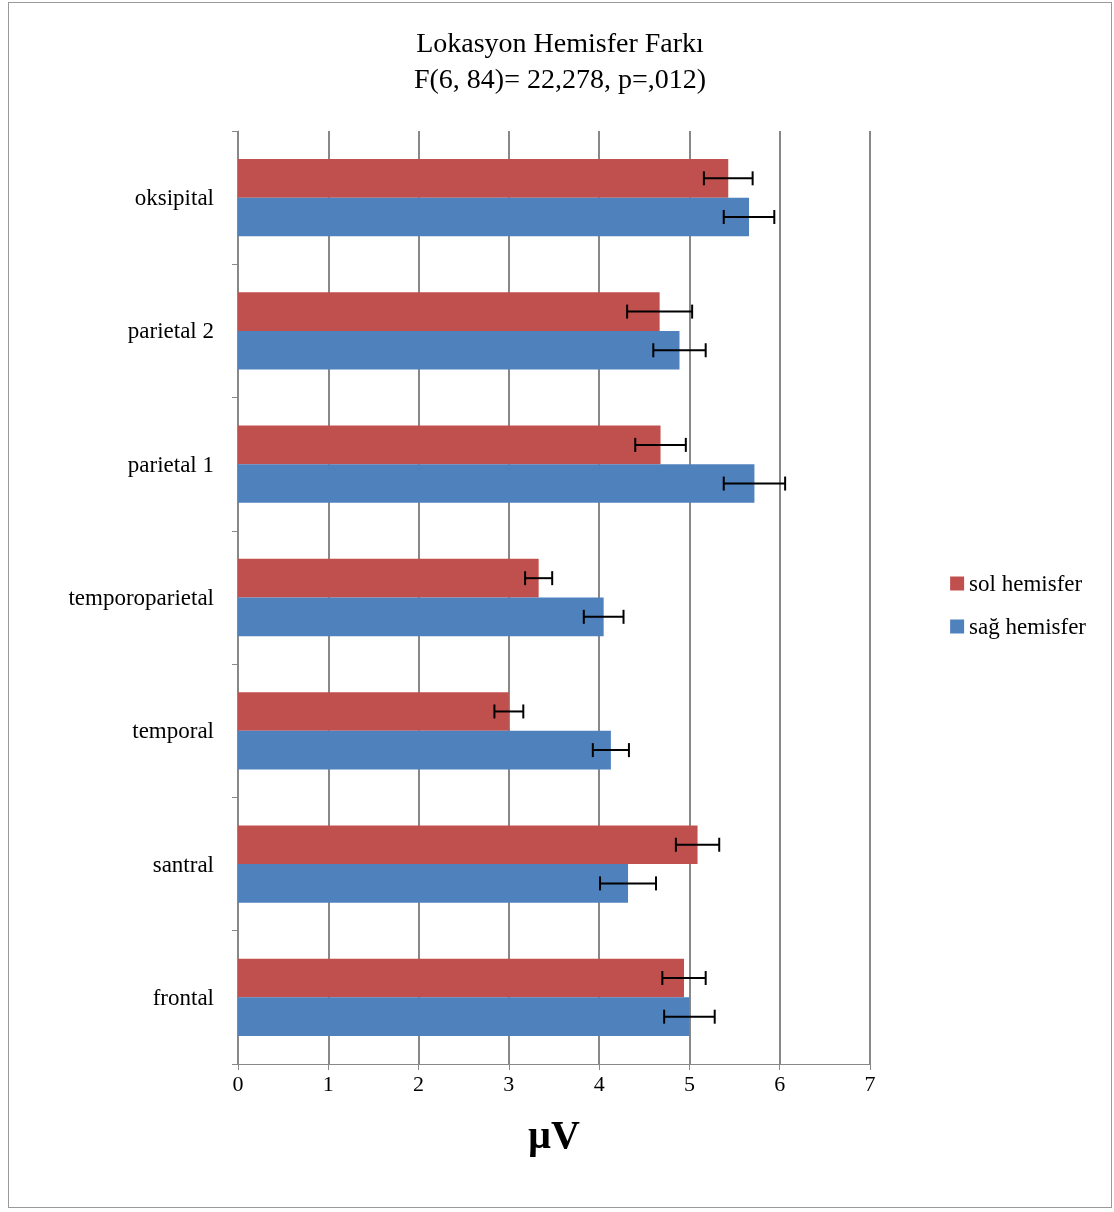 The image size is (1114, 1212). Describe the element at coordinates (183, 864) in the screenshot. I see `y-tick-label: santral` at that location.